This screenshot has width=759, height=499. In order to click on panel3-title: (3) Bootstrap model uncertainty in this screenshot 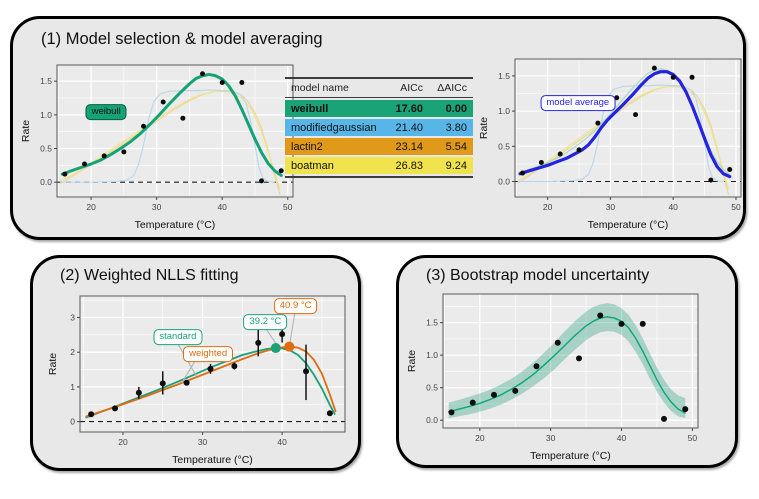, I will do `click(538, 275)`.